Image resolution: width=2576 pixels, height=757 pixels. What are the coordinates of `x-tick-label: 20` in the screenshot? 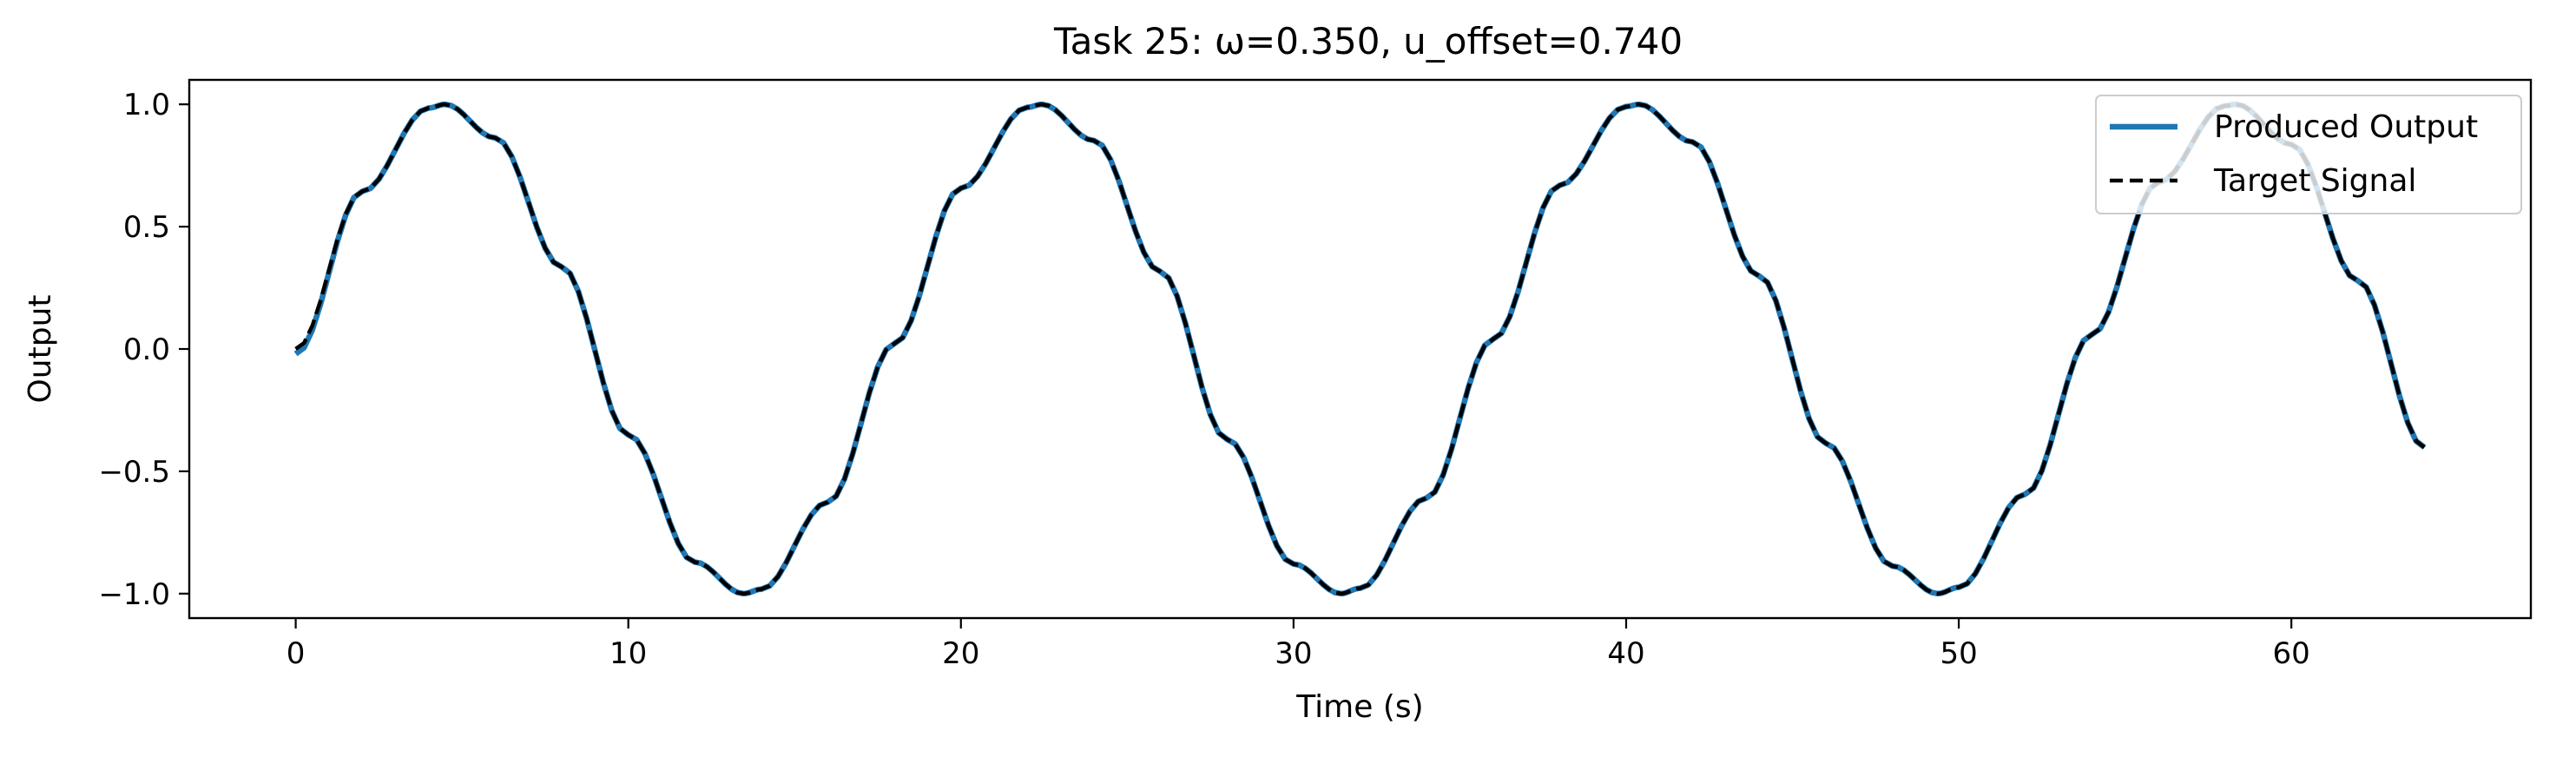 It's located at (960, 653).